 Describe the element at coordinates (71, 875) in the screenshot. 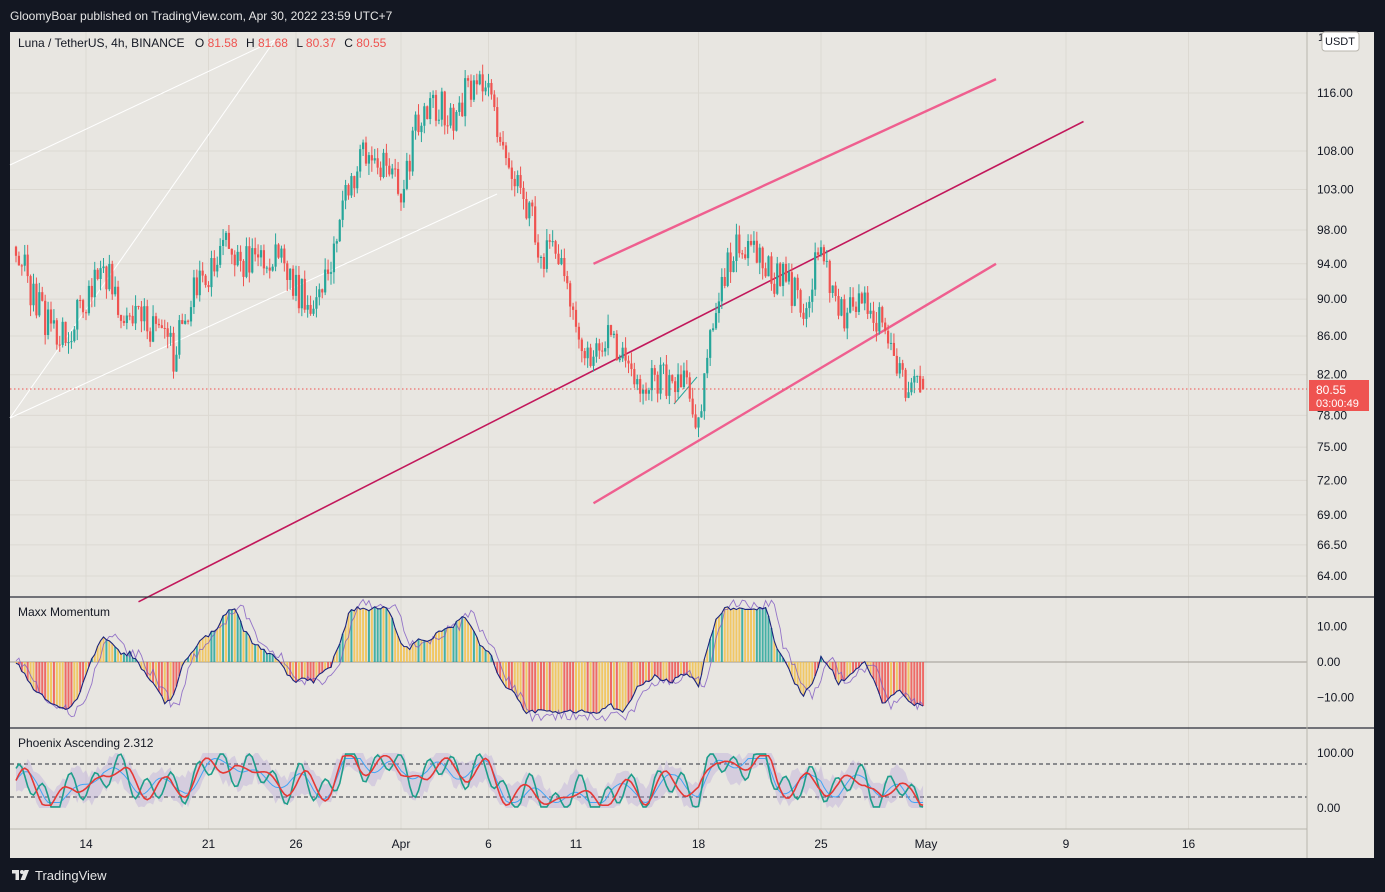

I see `footer-brand: TradingView` at that location.